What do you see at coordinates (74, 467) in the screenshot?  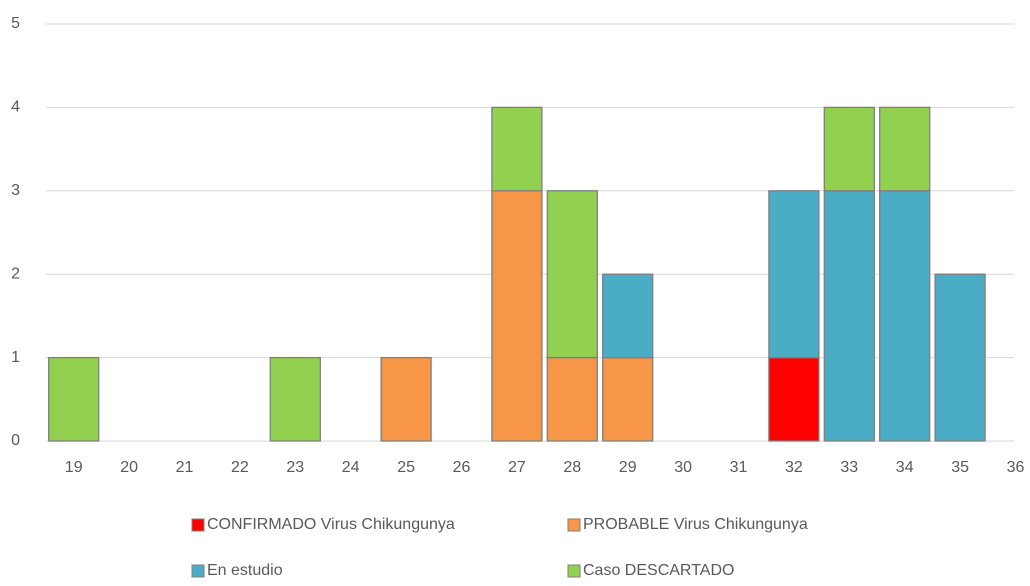 I see `x-tick-label: 19` at bounding box center [74, 467].